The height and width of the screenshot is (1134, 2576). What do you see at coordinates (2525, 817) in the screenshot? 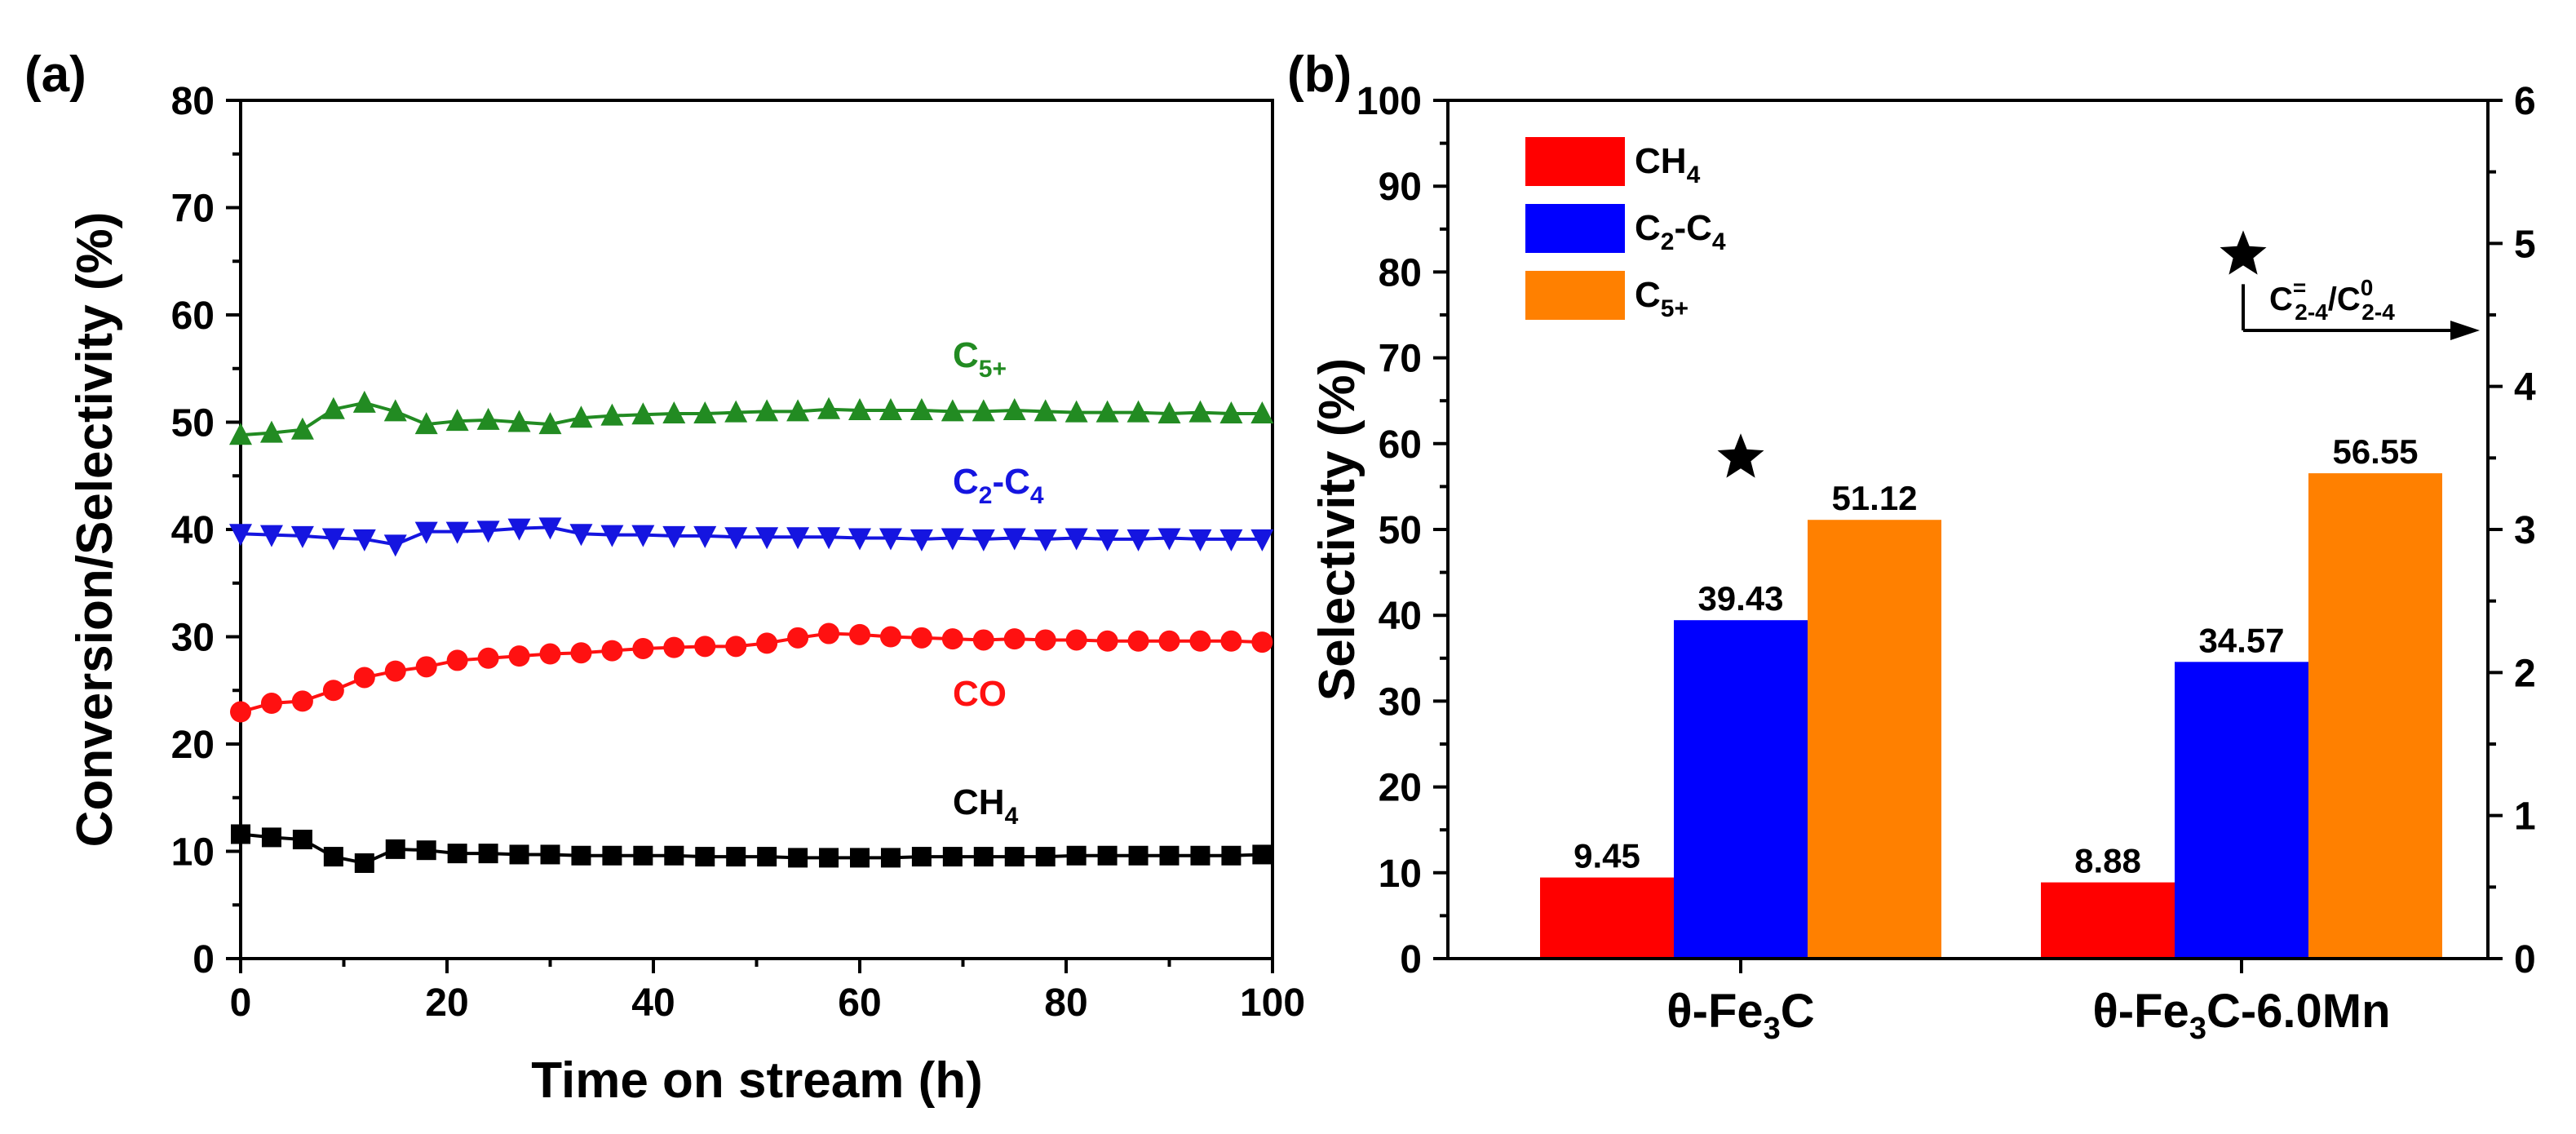
I see `y2-tick-label-b: 1` at bounding box center [2525, 817].